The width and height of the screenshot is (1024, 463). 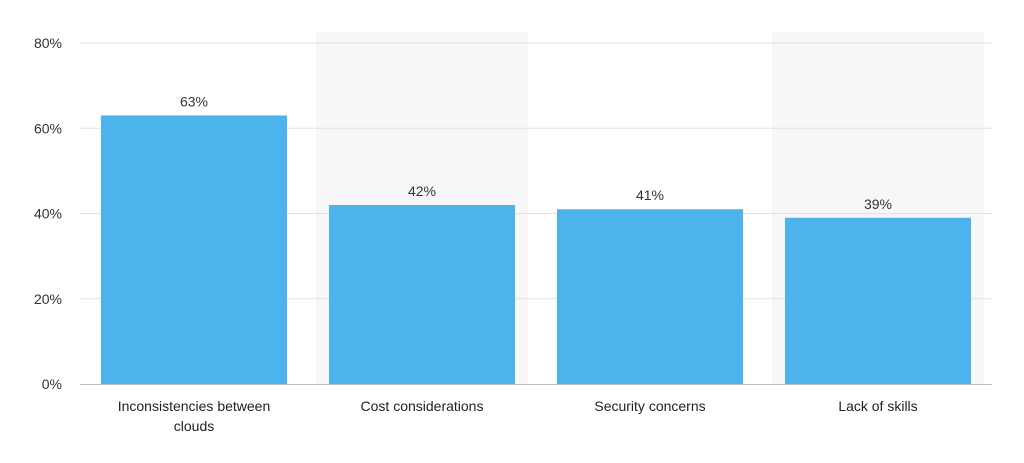 I want to click on category-label: Inconsistencies between, so click(x=194, y=406).